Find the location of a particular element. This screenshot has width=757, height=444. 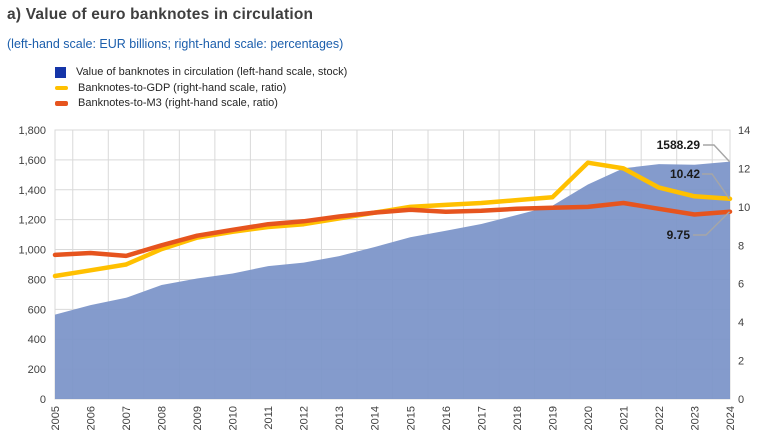

x-axis-year-label: 2024 is located at coordinates (731, 418).